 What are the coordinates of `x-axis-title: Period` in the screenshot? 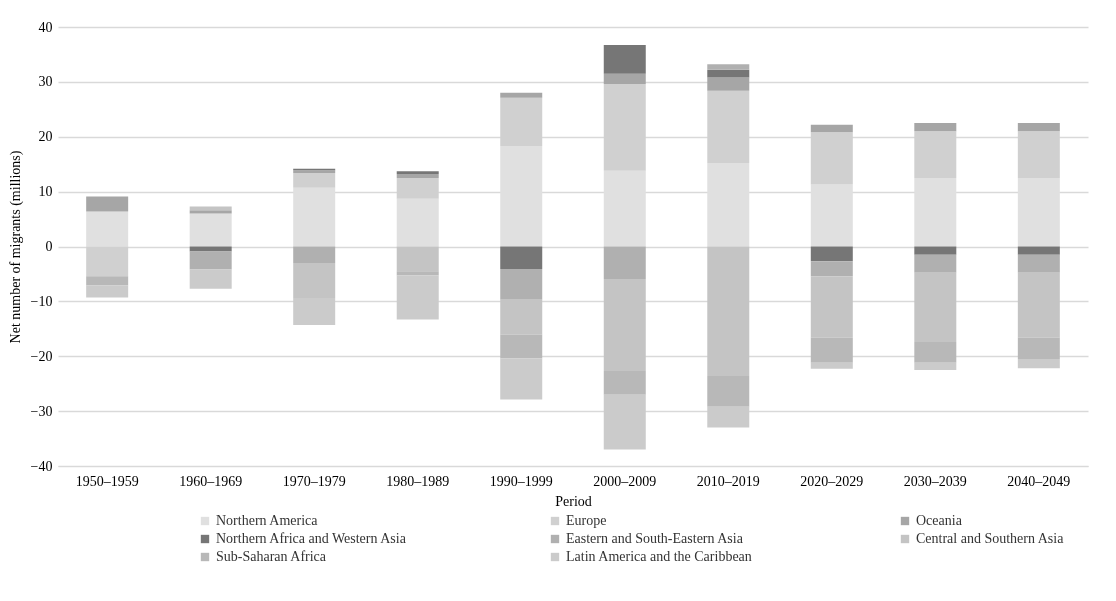 It's located at (573, 501).